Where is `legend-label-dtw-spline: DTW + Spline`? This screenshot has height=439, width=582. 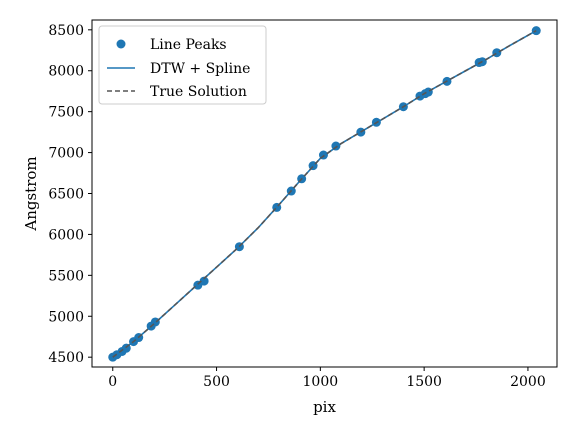 legend-label-dtw-spline: DTW + Spline is located at coordinates (200, 69).